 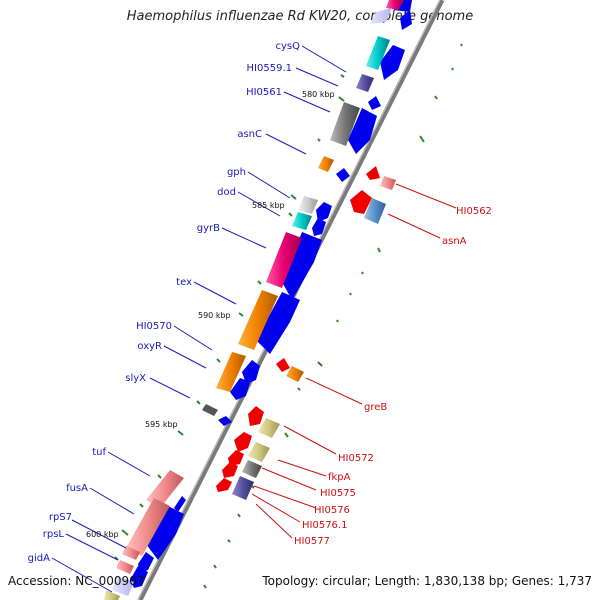 I want to click on gene-label-fkpA: fkpA, so click(x=339, y=477).